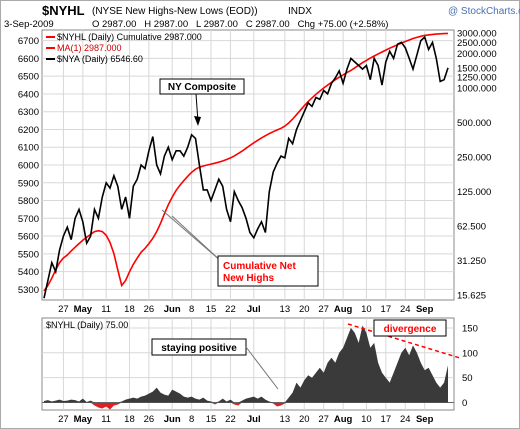 The width and height of the screenshot is (520, 429). I want to click on price-x-axis-labels: 27 May 11 18 26 Jun 8 15 22 Jul 13 20 27 Aug 10 17 24 Sep, so click(245, 309).